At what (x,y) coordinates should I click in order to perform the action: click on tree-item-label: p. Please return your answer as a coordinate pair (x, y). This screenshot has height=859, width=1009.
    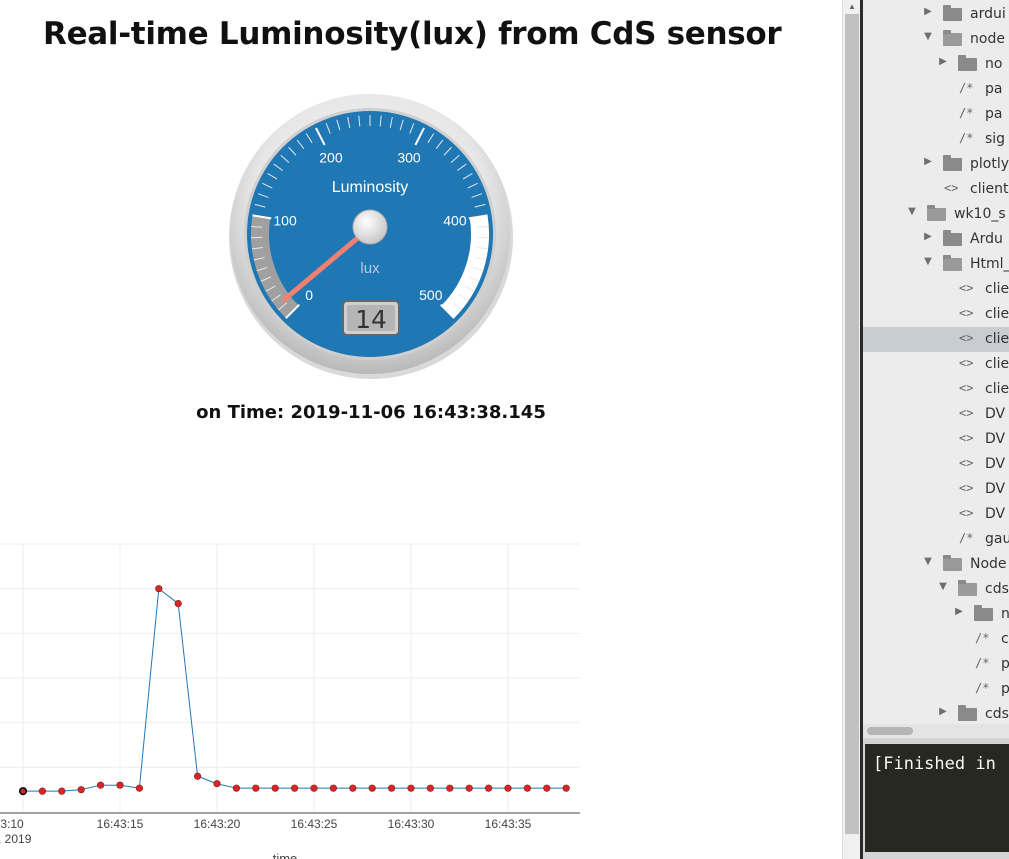
    Looking at the image, I should click on (1005, 689).